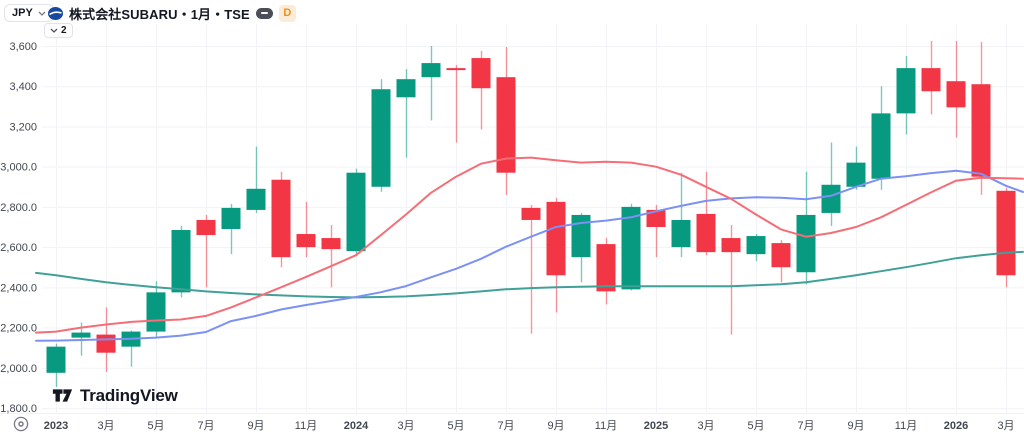 The height and width of the screenshot is (437, 1024). Describe the element at coordinates (62, 395) in the screenshot. I see `tradingview-mark-icon` at that location.